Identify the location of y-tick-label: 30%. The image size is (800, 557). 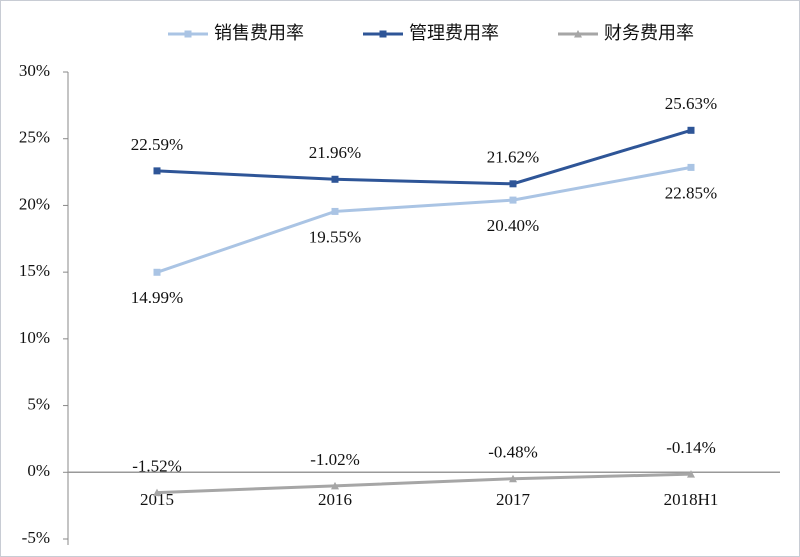
(34, 70).